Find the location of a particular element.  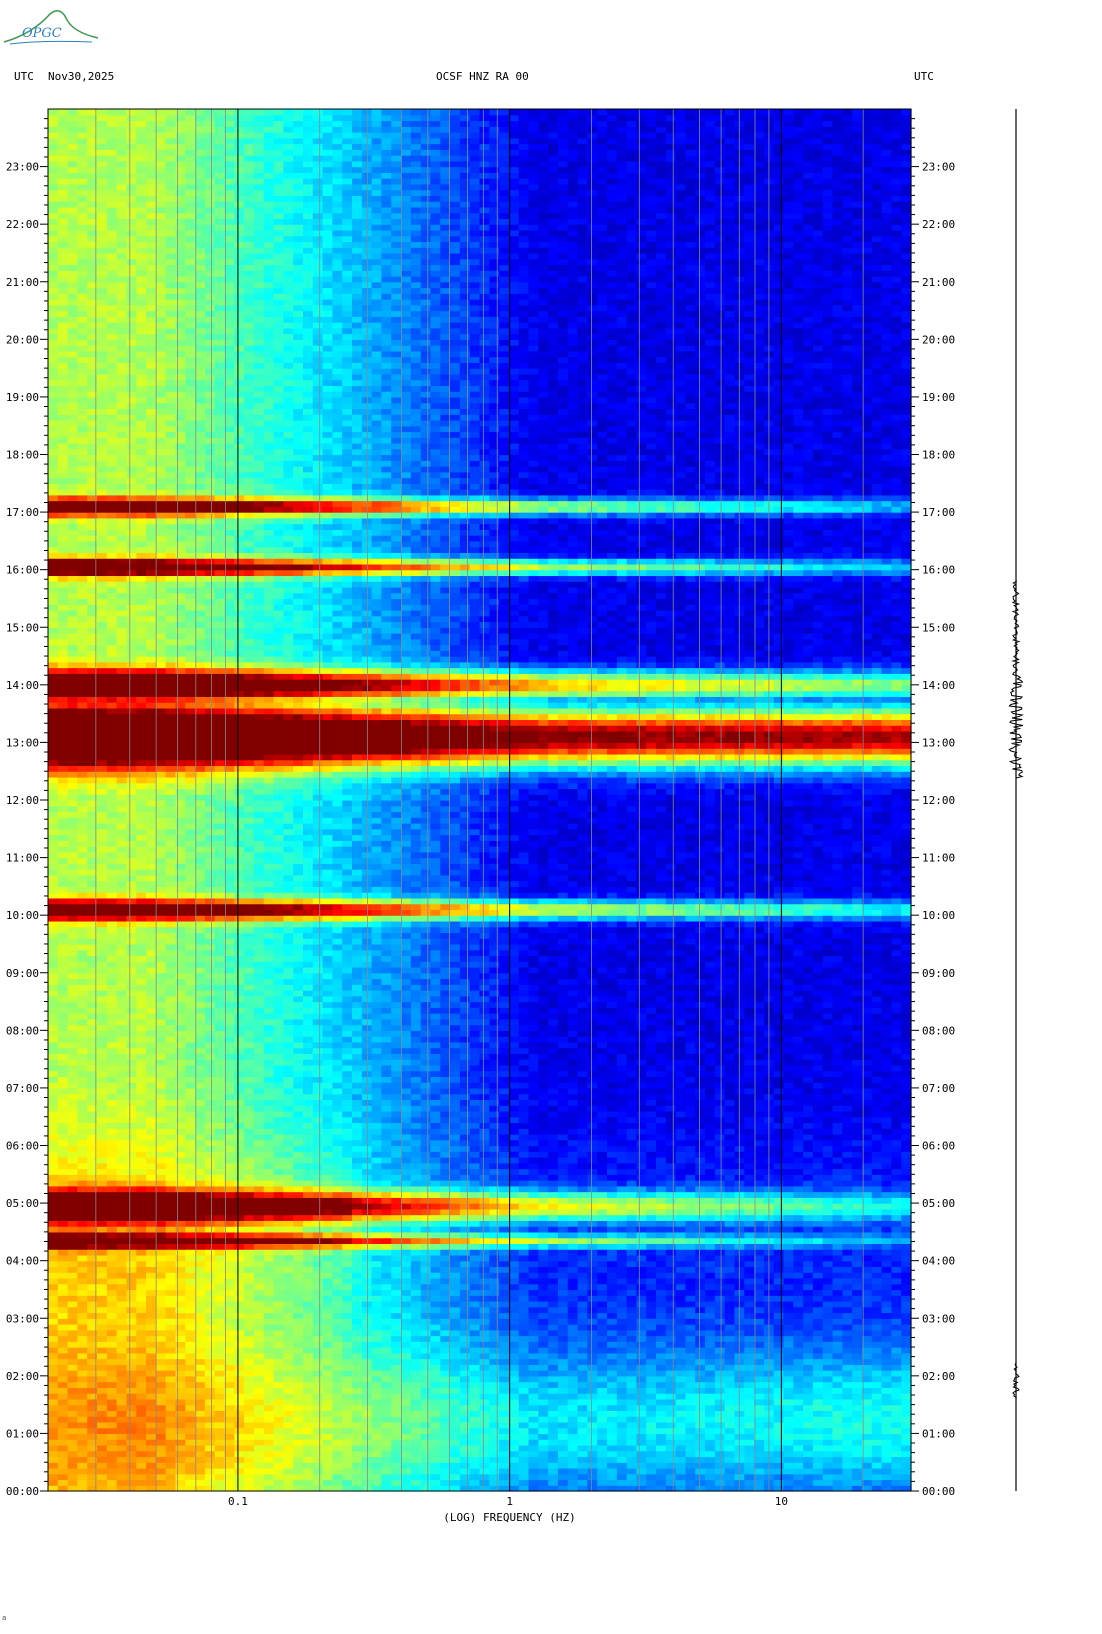

x-tick-label: 10 is located at coordinates (781, 1501).